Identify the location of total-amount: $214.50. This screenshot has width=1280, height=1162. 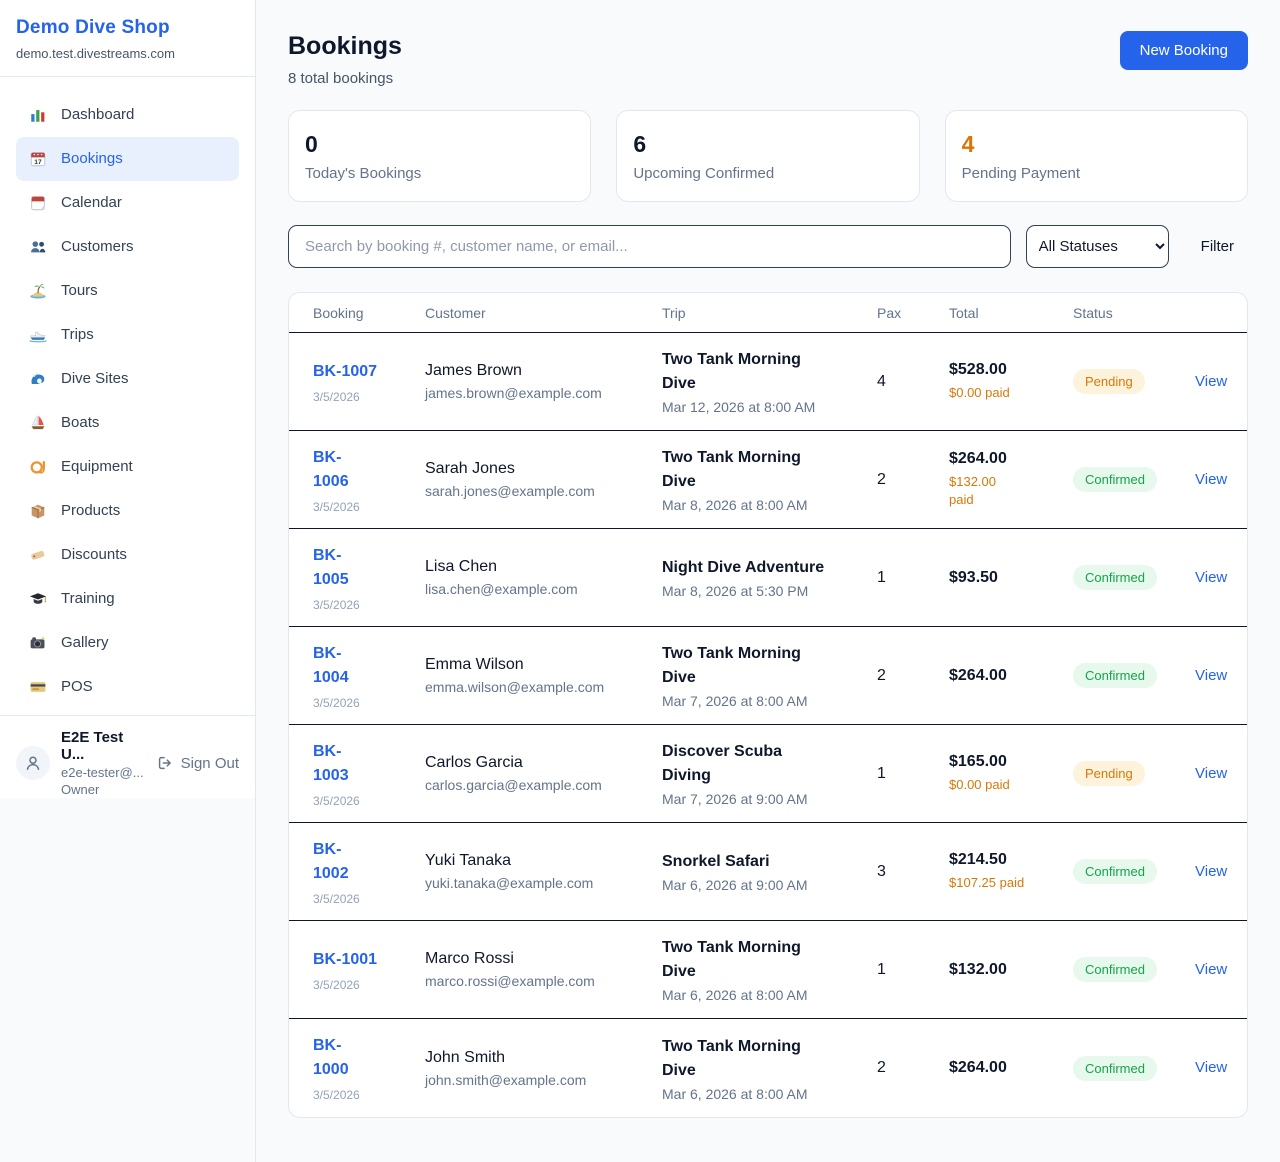
(978, 859).